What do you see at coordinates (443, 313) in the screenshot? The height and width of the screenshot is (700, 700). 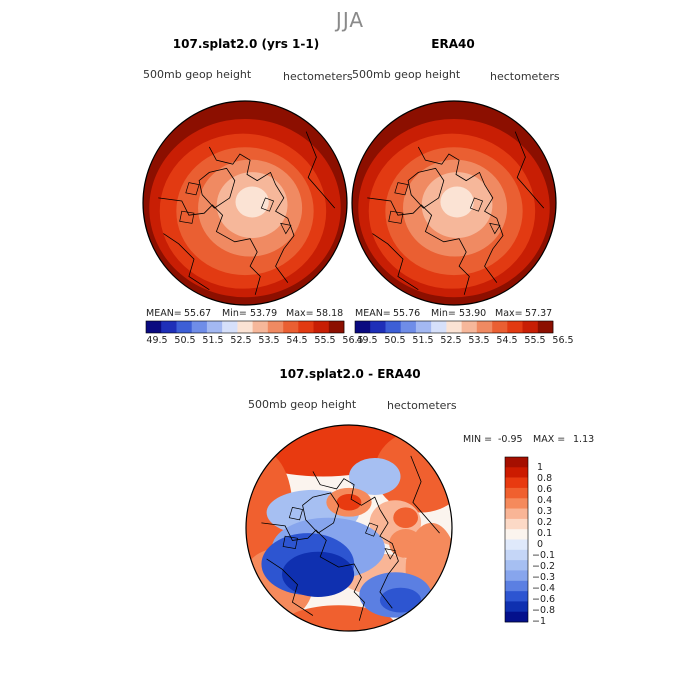 I see `panel-2-min-label: Min=` at bounding box center [443, 313].